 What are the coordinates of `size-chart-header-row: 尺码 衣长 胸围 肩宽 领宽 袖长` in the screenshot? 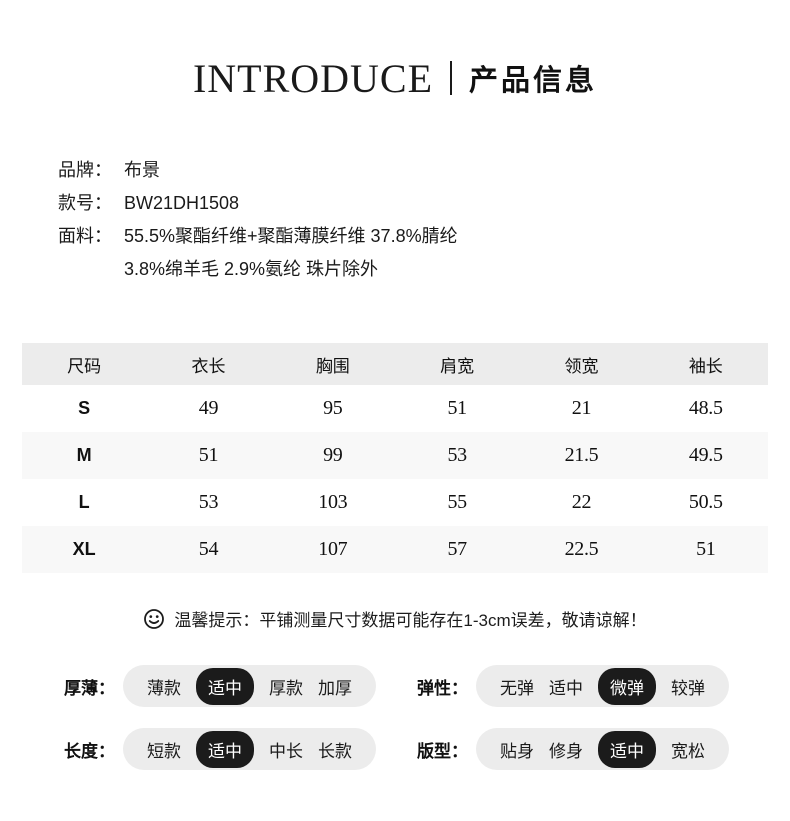 It's located at (395, 364).